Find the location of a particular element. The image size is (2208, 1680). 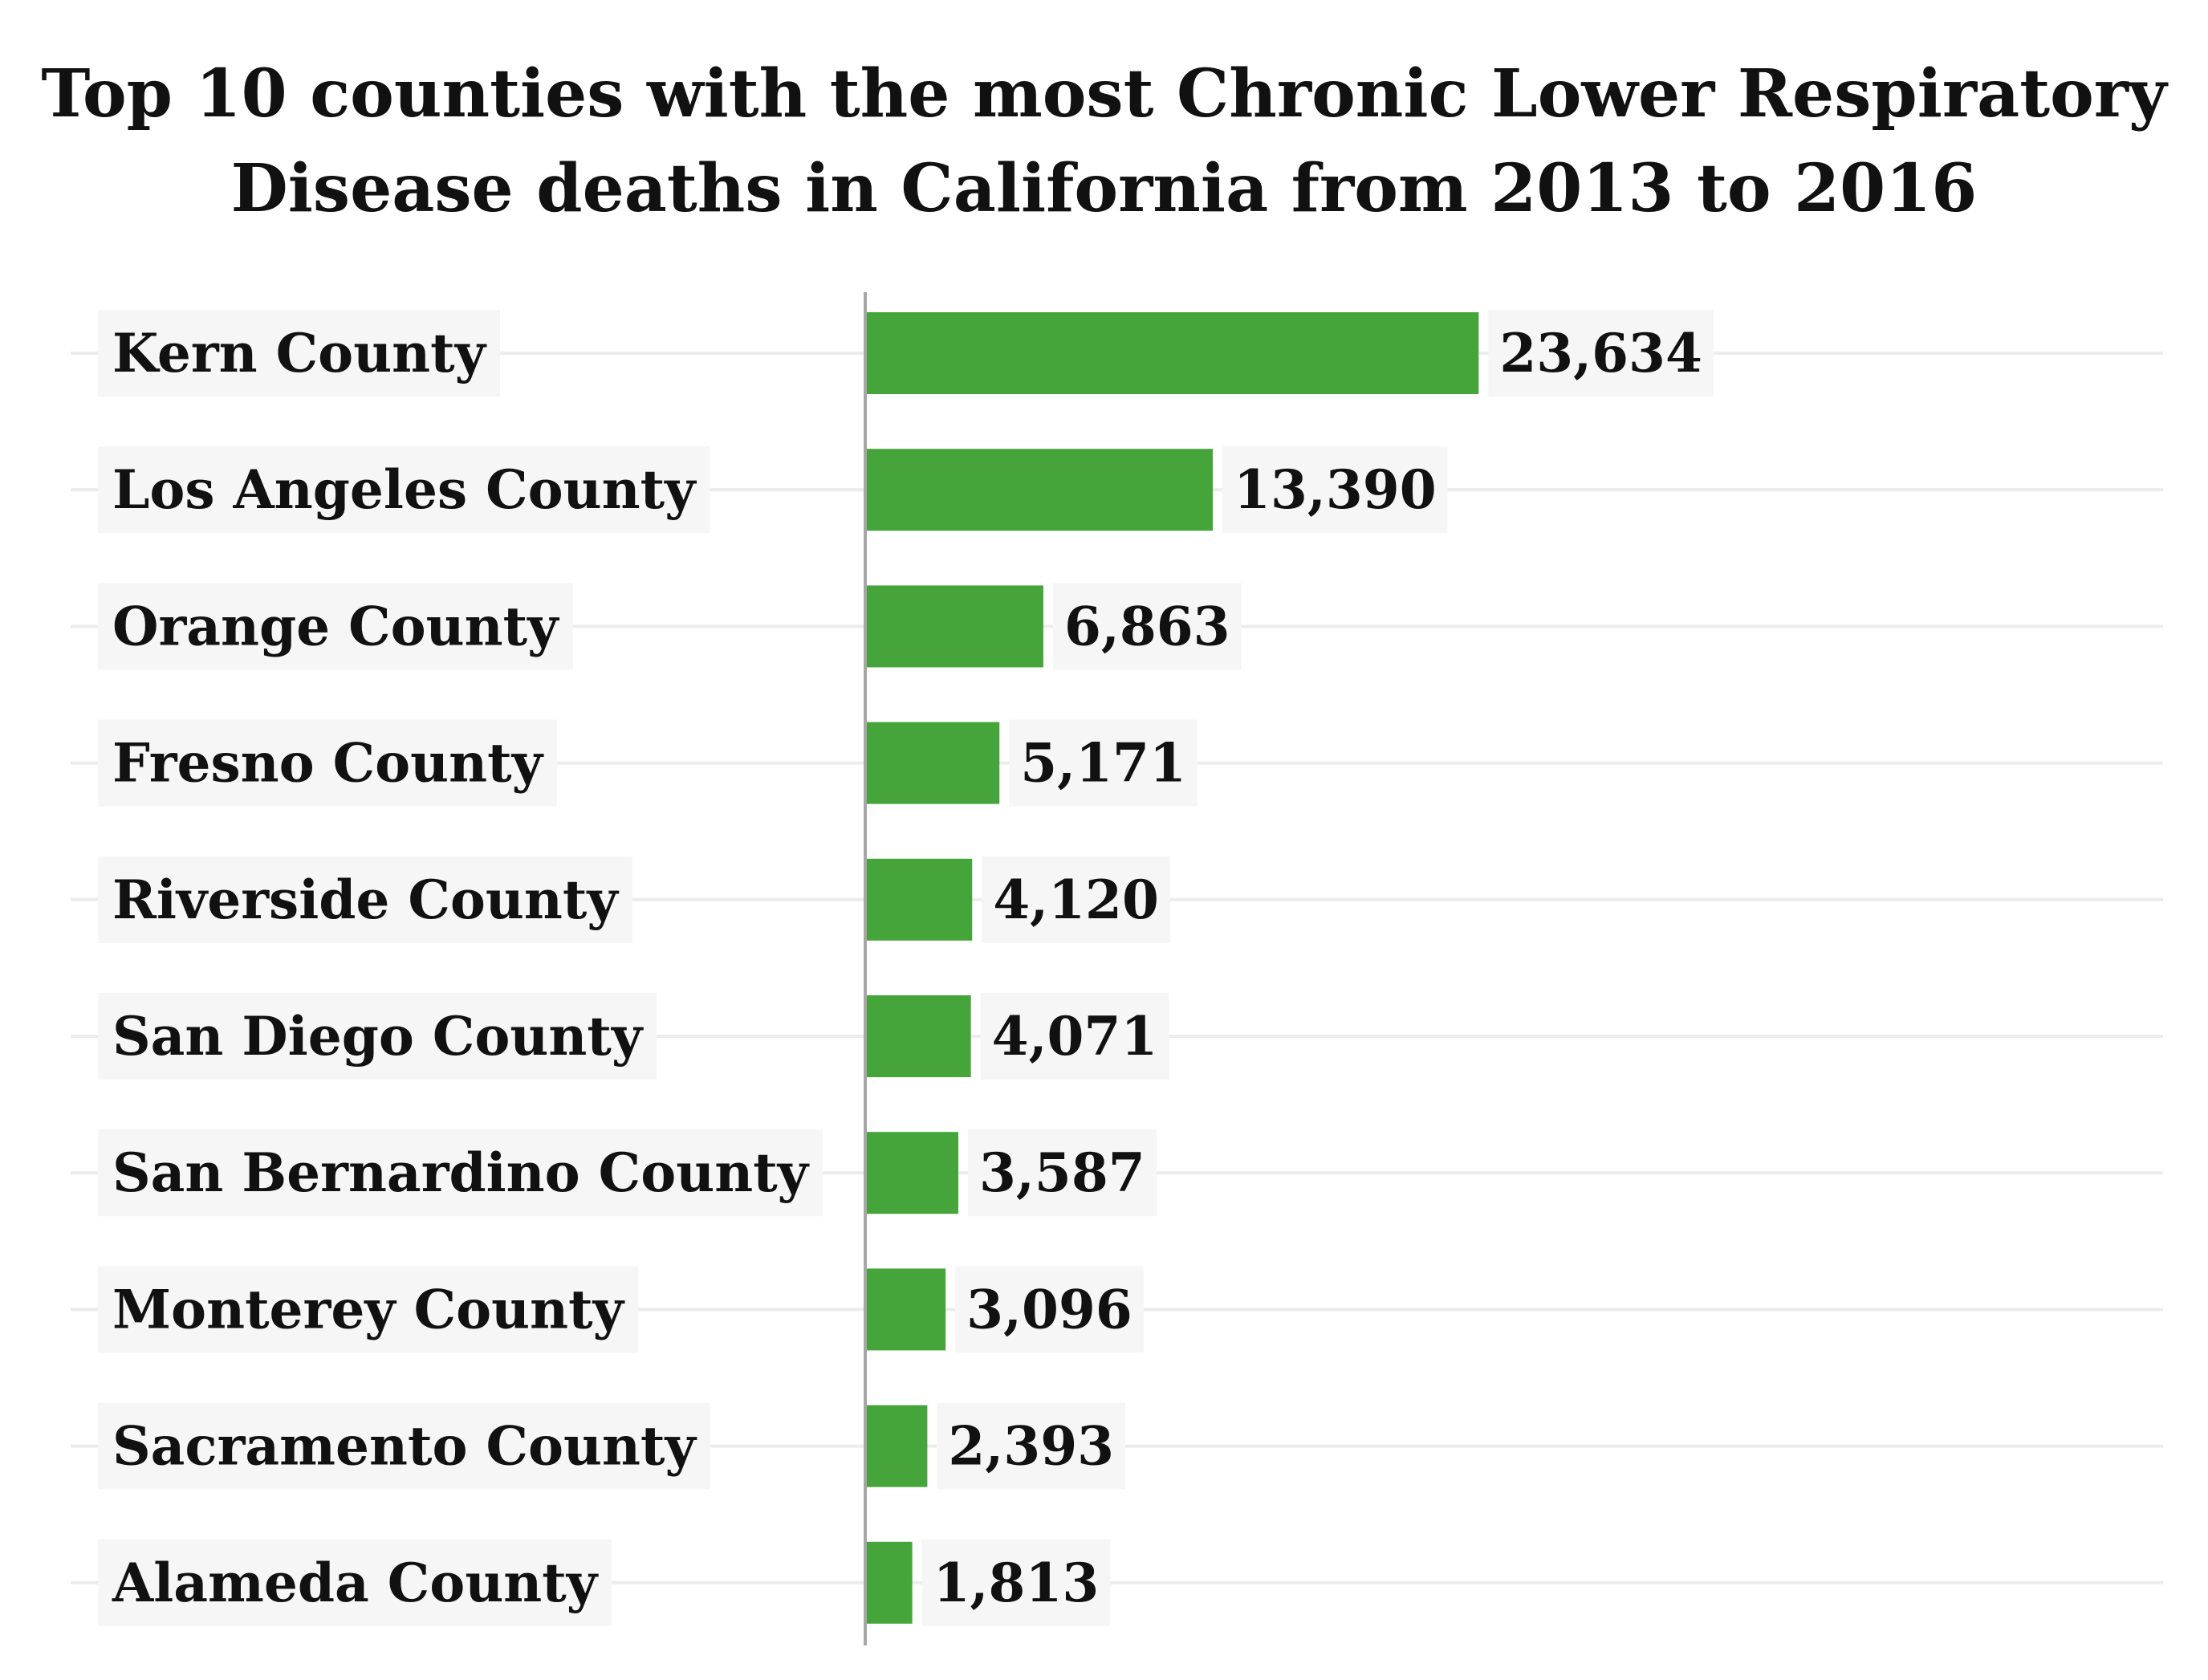

value-label: 3,096 is located at coordinates (1049, 1309).